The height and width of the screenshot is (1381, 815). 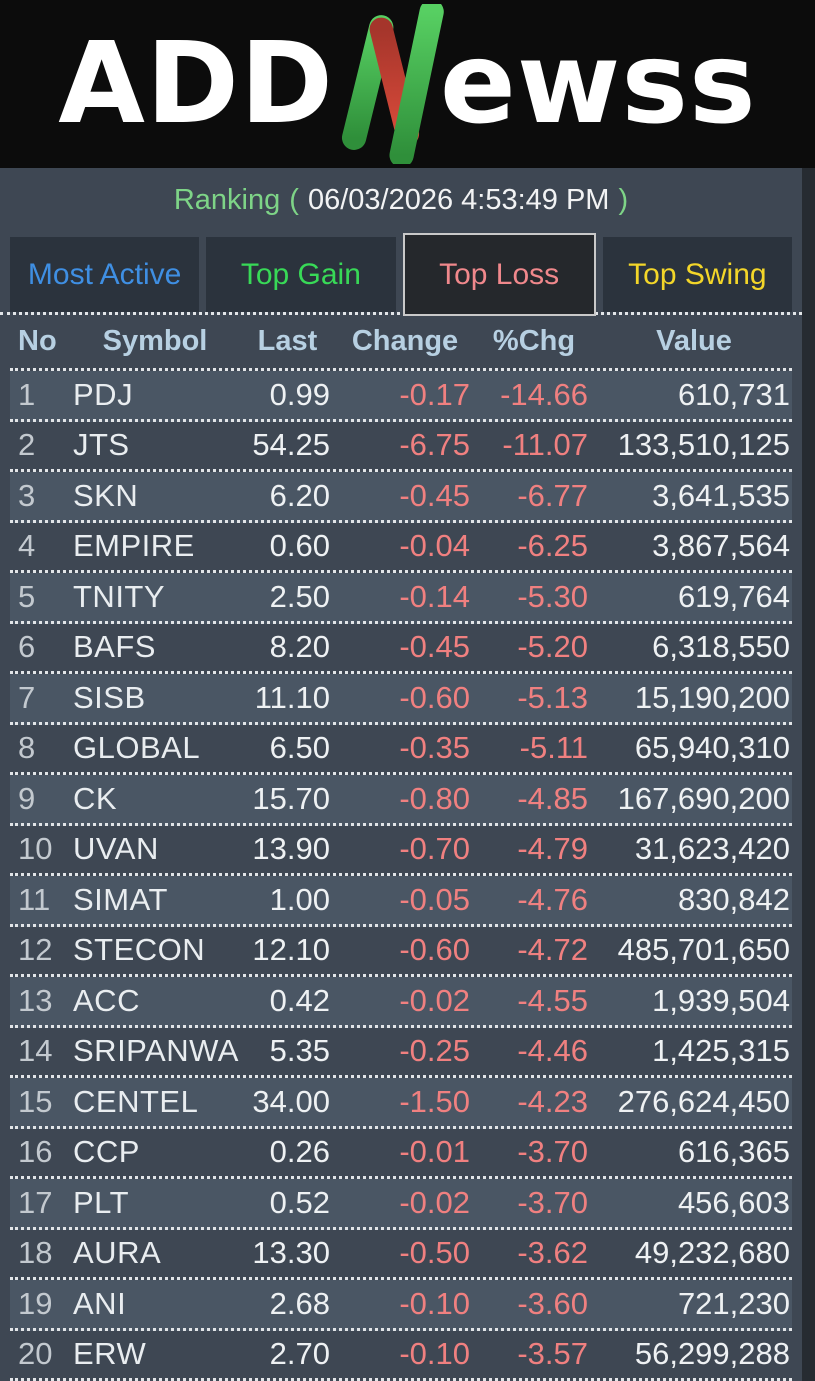 What do you see at coordinates (458, 199) in the screenshot?
I see `ranking-datetime: 06/03/2026 4:53:49 PM` at bounding box center [458, 199].